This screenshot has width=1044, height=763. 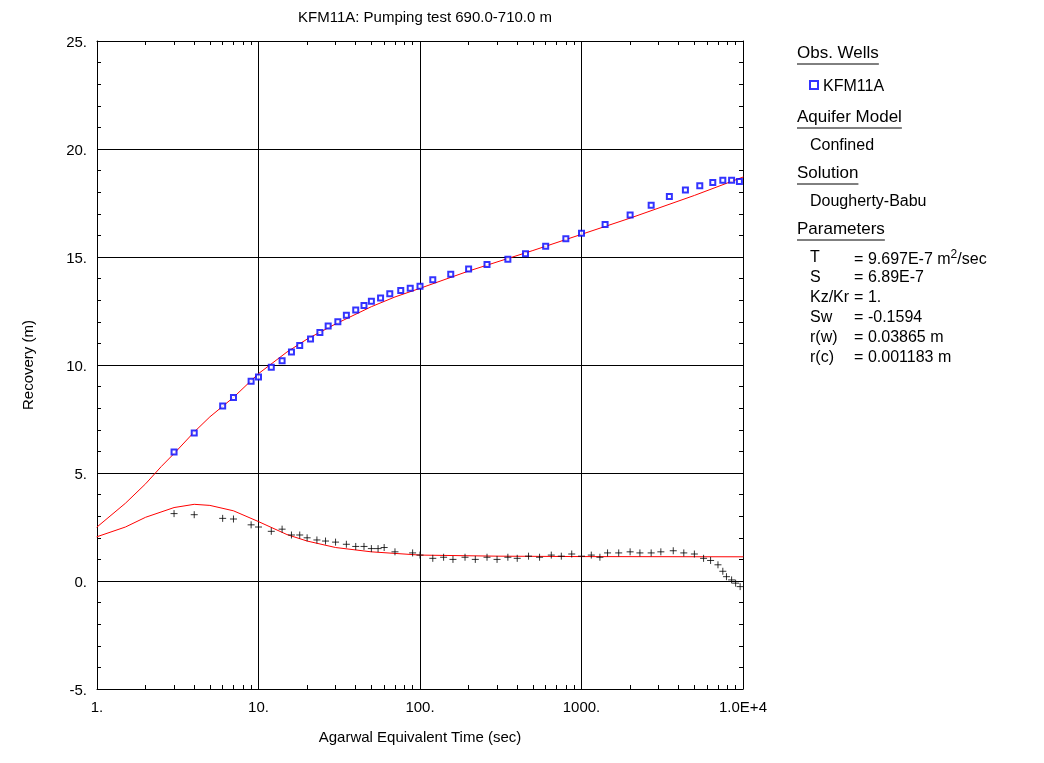 What do you see at coordinates (27, 365) in the screenshot?
I see `y-axis-title: Recovery (m)` at bounding box center [27, 365].